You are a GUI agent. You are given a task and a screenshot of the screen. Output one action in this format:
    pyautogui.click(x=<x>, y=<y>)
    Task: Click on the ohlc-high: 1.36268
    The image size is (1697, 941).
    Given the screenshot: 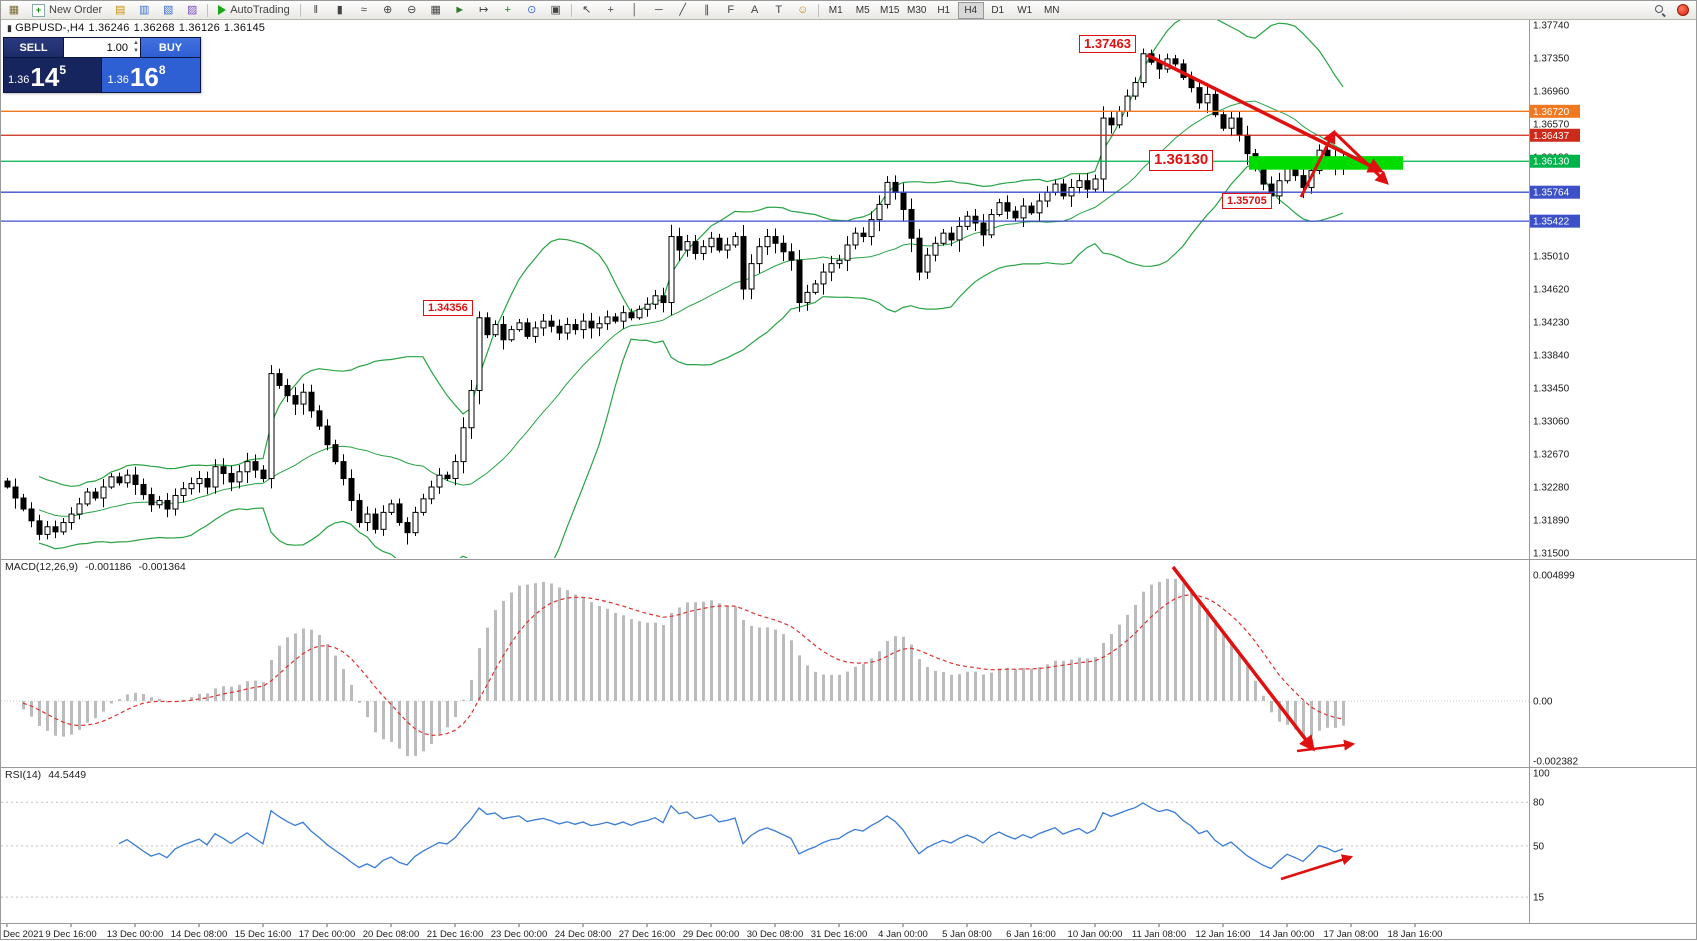 What is the action you would take?
    pyautogui.click(x=154, y=28)
    